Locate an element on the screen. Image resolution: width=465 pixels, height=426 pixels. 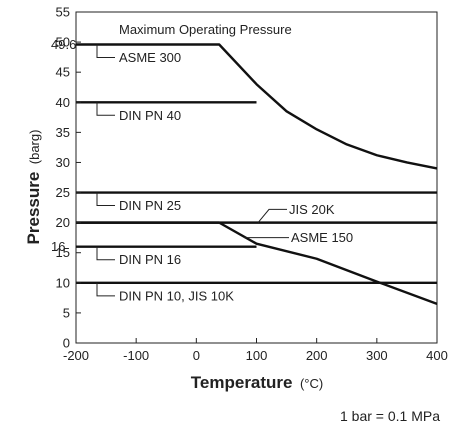
series-label-jis-20k: JIS 20K is located at coordinates (312, 209).